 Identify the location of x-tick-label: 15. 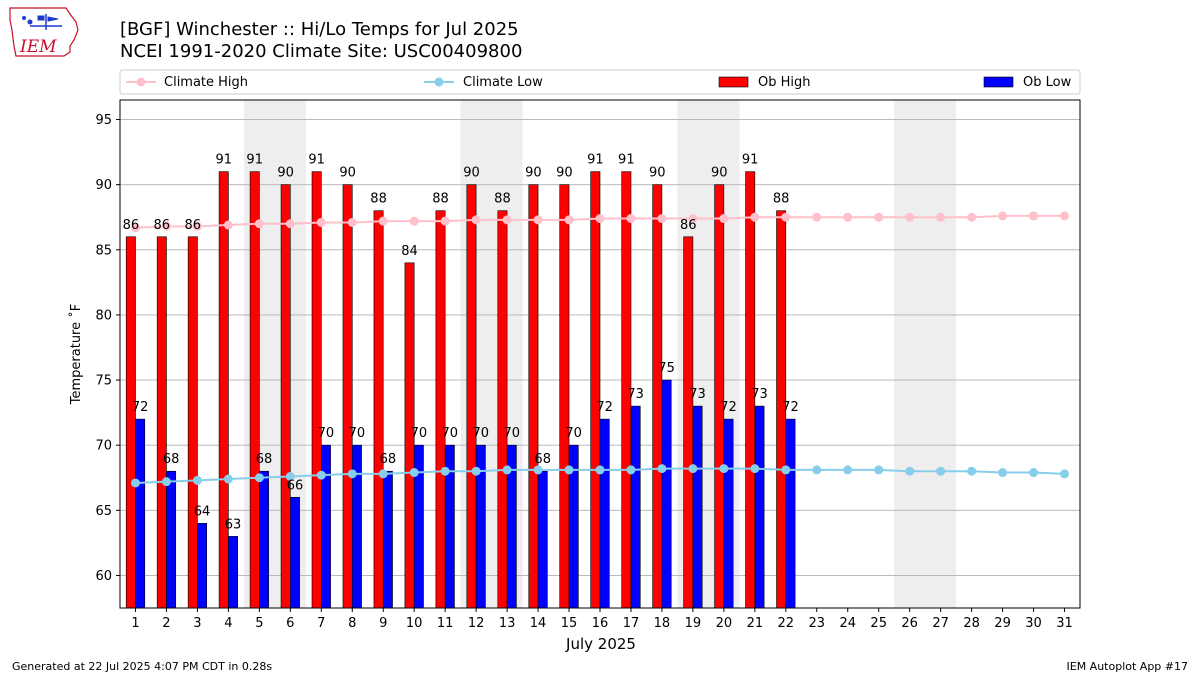
(569, 623).